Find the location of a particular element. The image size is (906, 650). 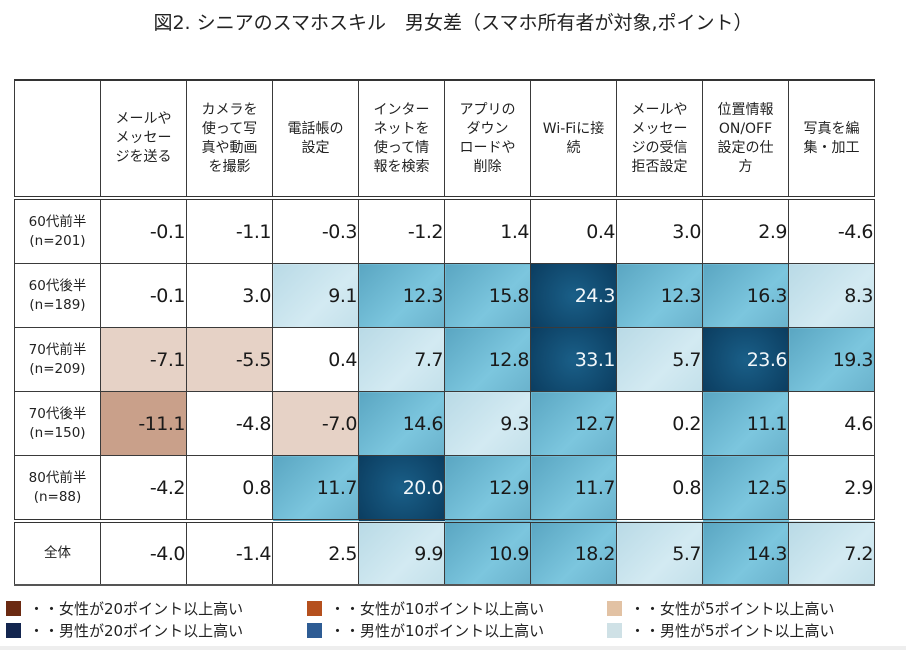

heatmap-cell: 12.9 is located at coordinates (487, 488).